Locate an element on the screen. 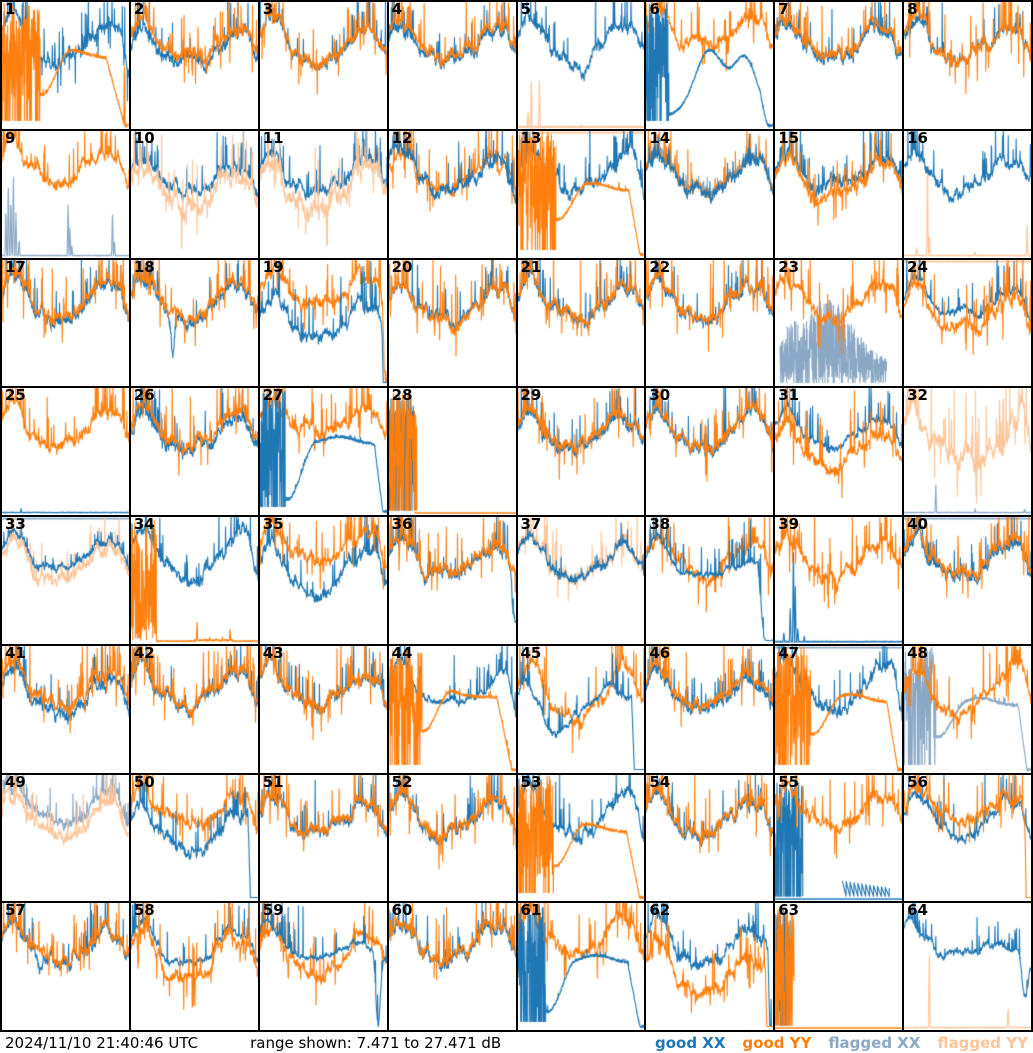 The image size is (1033, 1053). subplot-panel-33: 33 is located at coordinates (66, 581).